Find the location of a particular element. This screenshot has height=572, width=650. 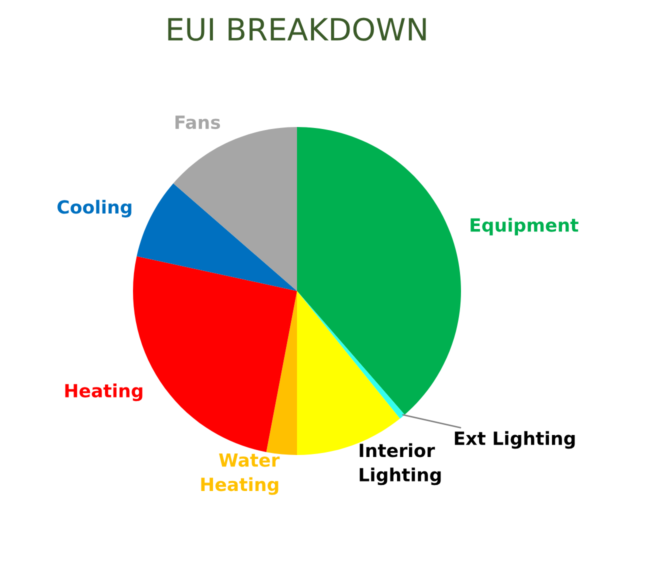

slice-label: Heating is located at coordinates (103, 393).